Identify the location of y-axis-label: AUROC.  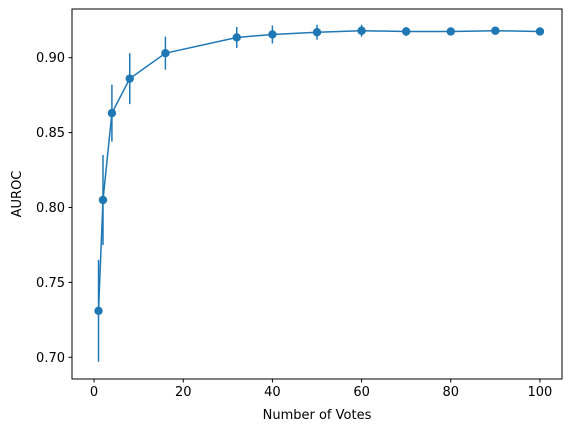
(17, 194).